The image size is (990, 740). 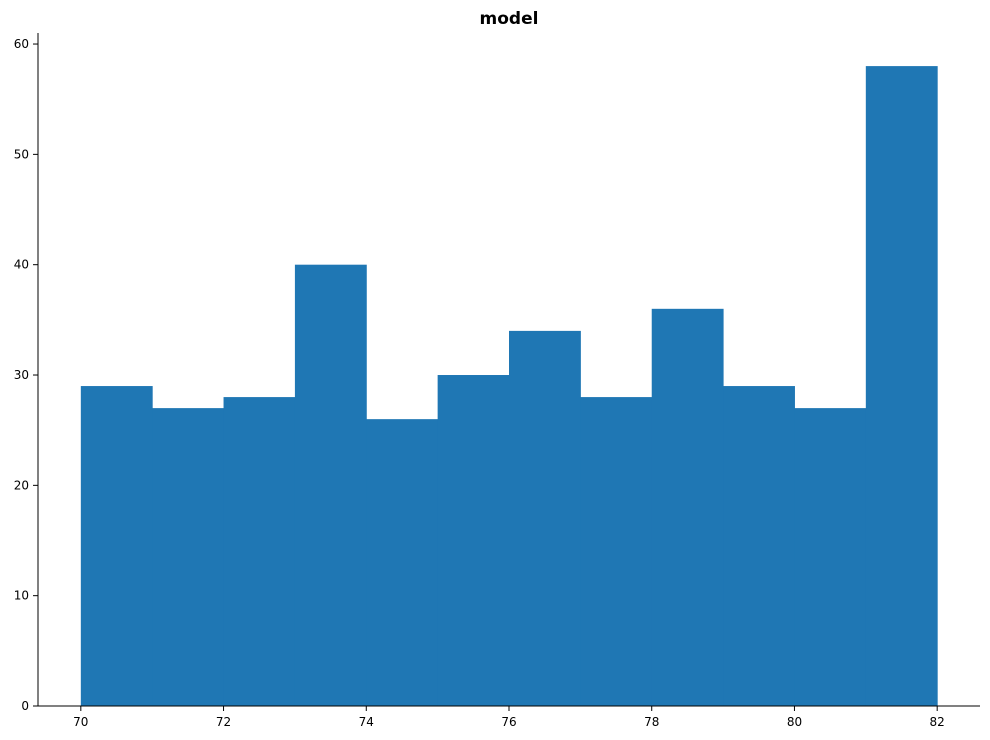 I want to click on x-axis-ticks: 70 72 74 76 78 80 82, so click(x=509, y=717).